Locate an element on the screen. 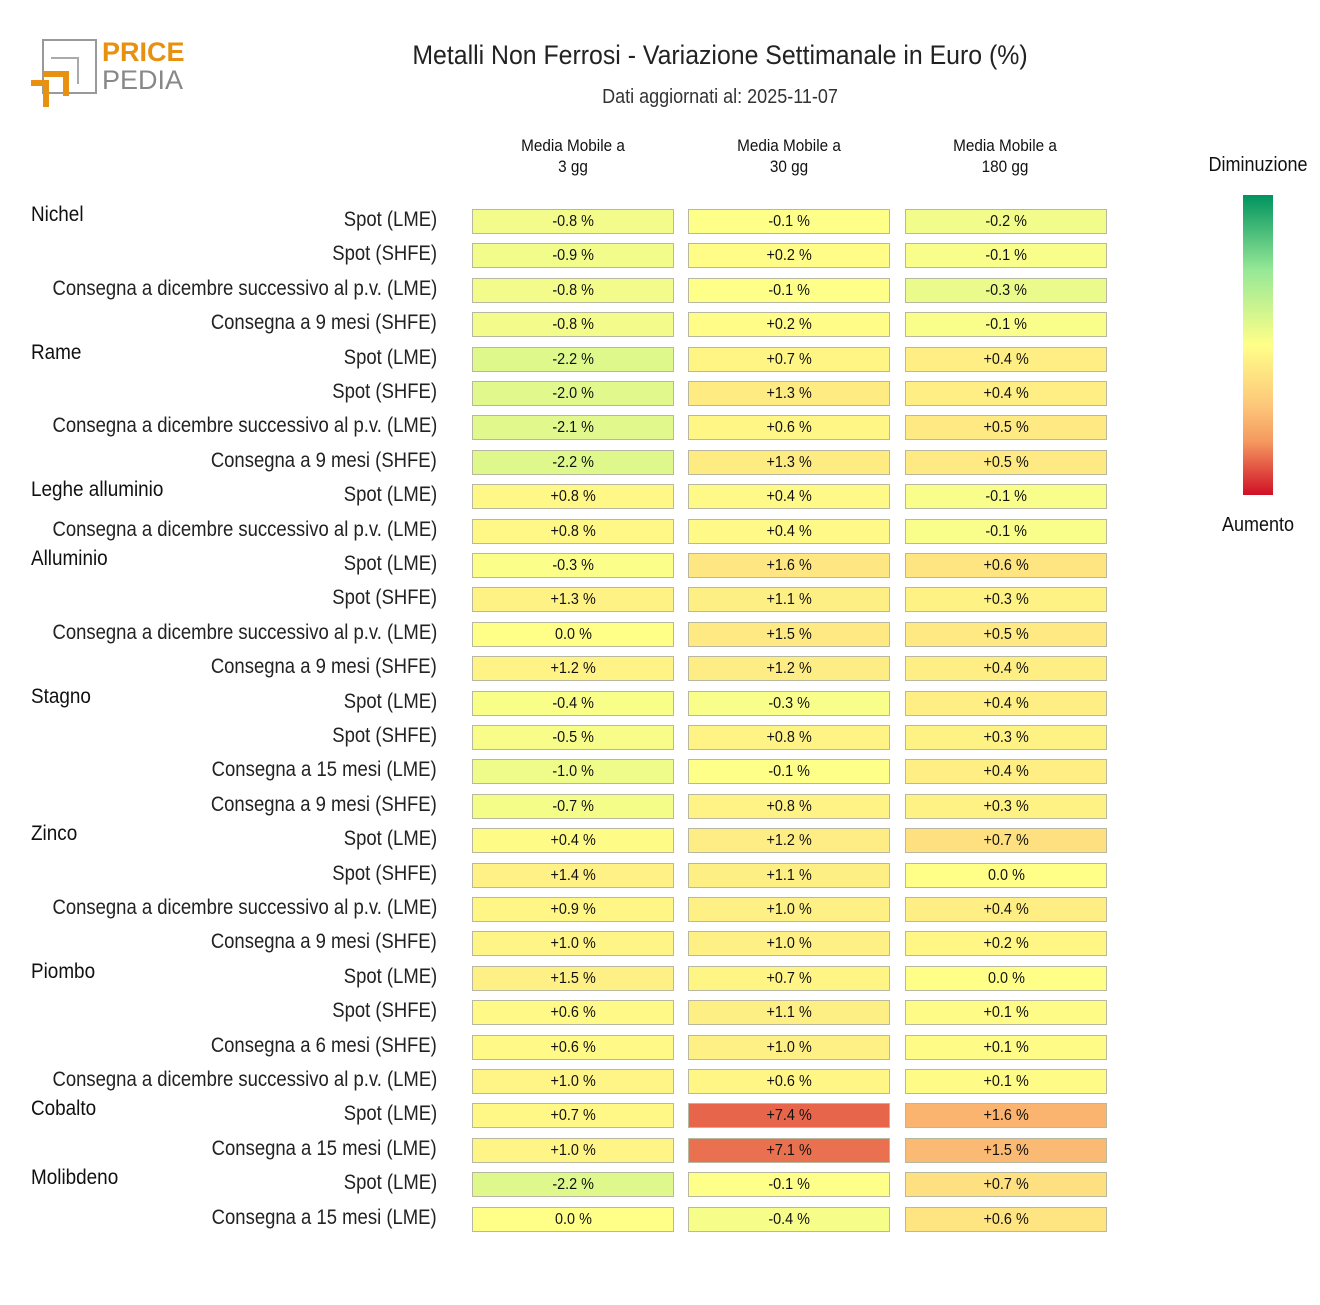  column-header-180gg: Media Mobile a 180 gg is located at coordinates (1005, 156).